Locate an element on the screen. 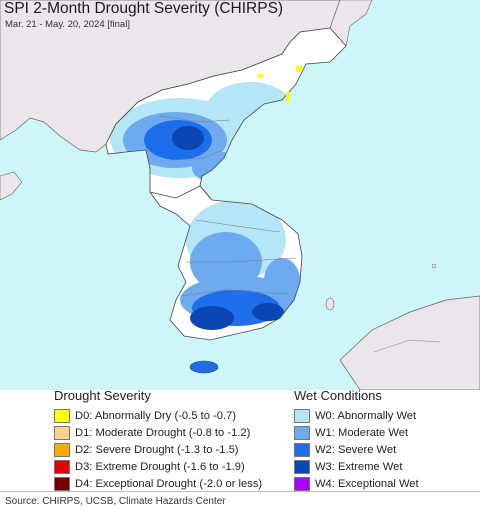 The height and width of the screenshot is (510, 480). legend-label-d4: D4: Exceptional Drought (-2.0 or less) is located at coordinates (169, 484).